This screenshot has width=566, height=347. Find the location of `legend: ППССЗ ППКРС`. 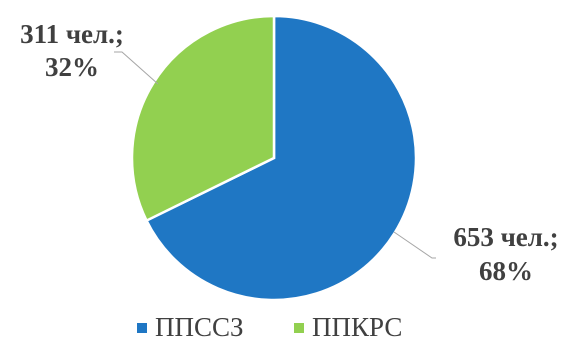

legend: ППССЗ ППКРС is located at coordinates (269, 327).